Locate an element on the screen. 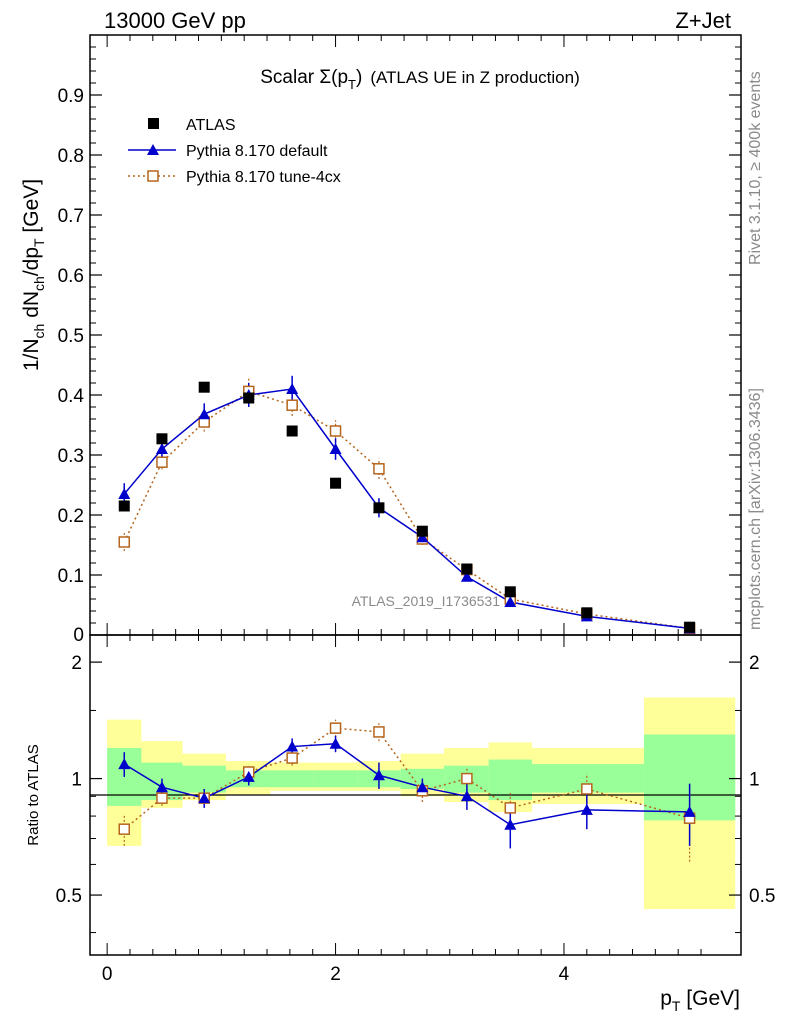  title-suffix: (ATLAS UE in Z production) is located at coordinates (474, 77).